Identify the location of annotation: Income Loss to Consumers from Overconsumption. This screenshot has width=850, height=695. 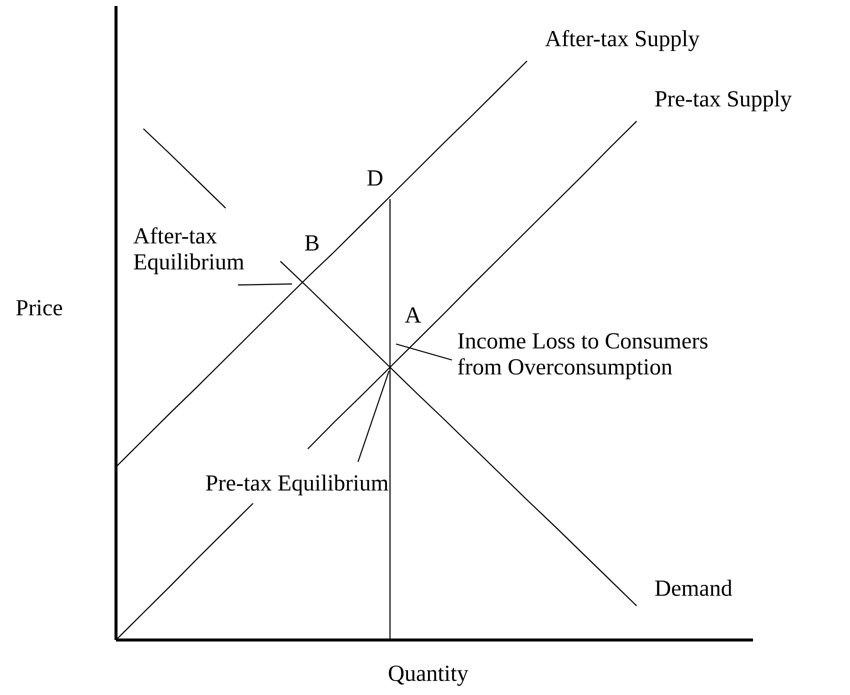
(583, 356).